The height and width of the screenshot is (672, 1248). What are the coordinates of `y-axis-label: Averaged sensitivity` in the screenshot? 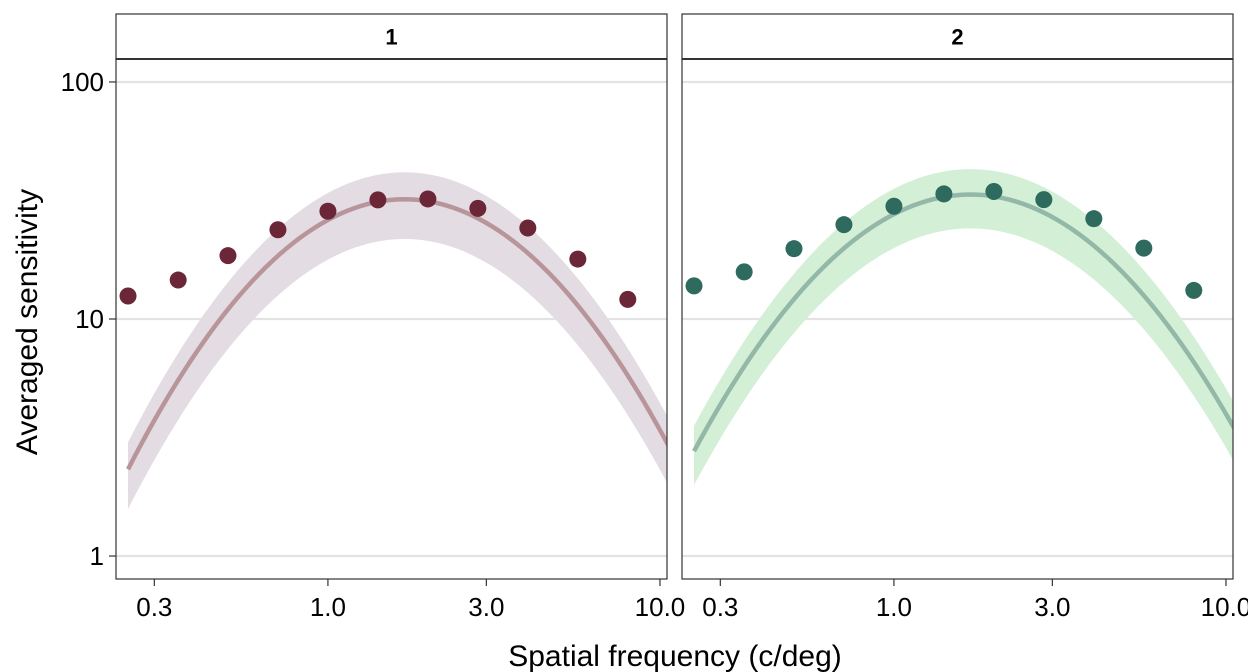 It's located at (27, 322).